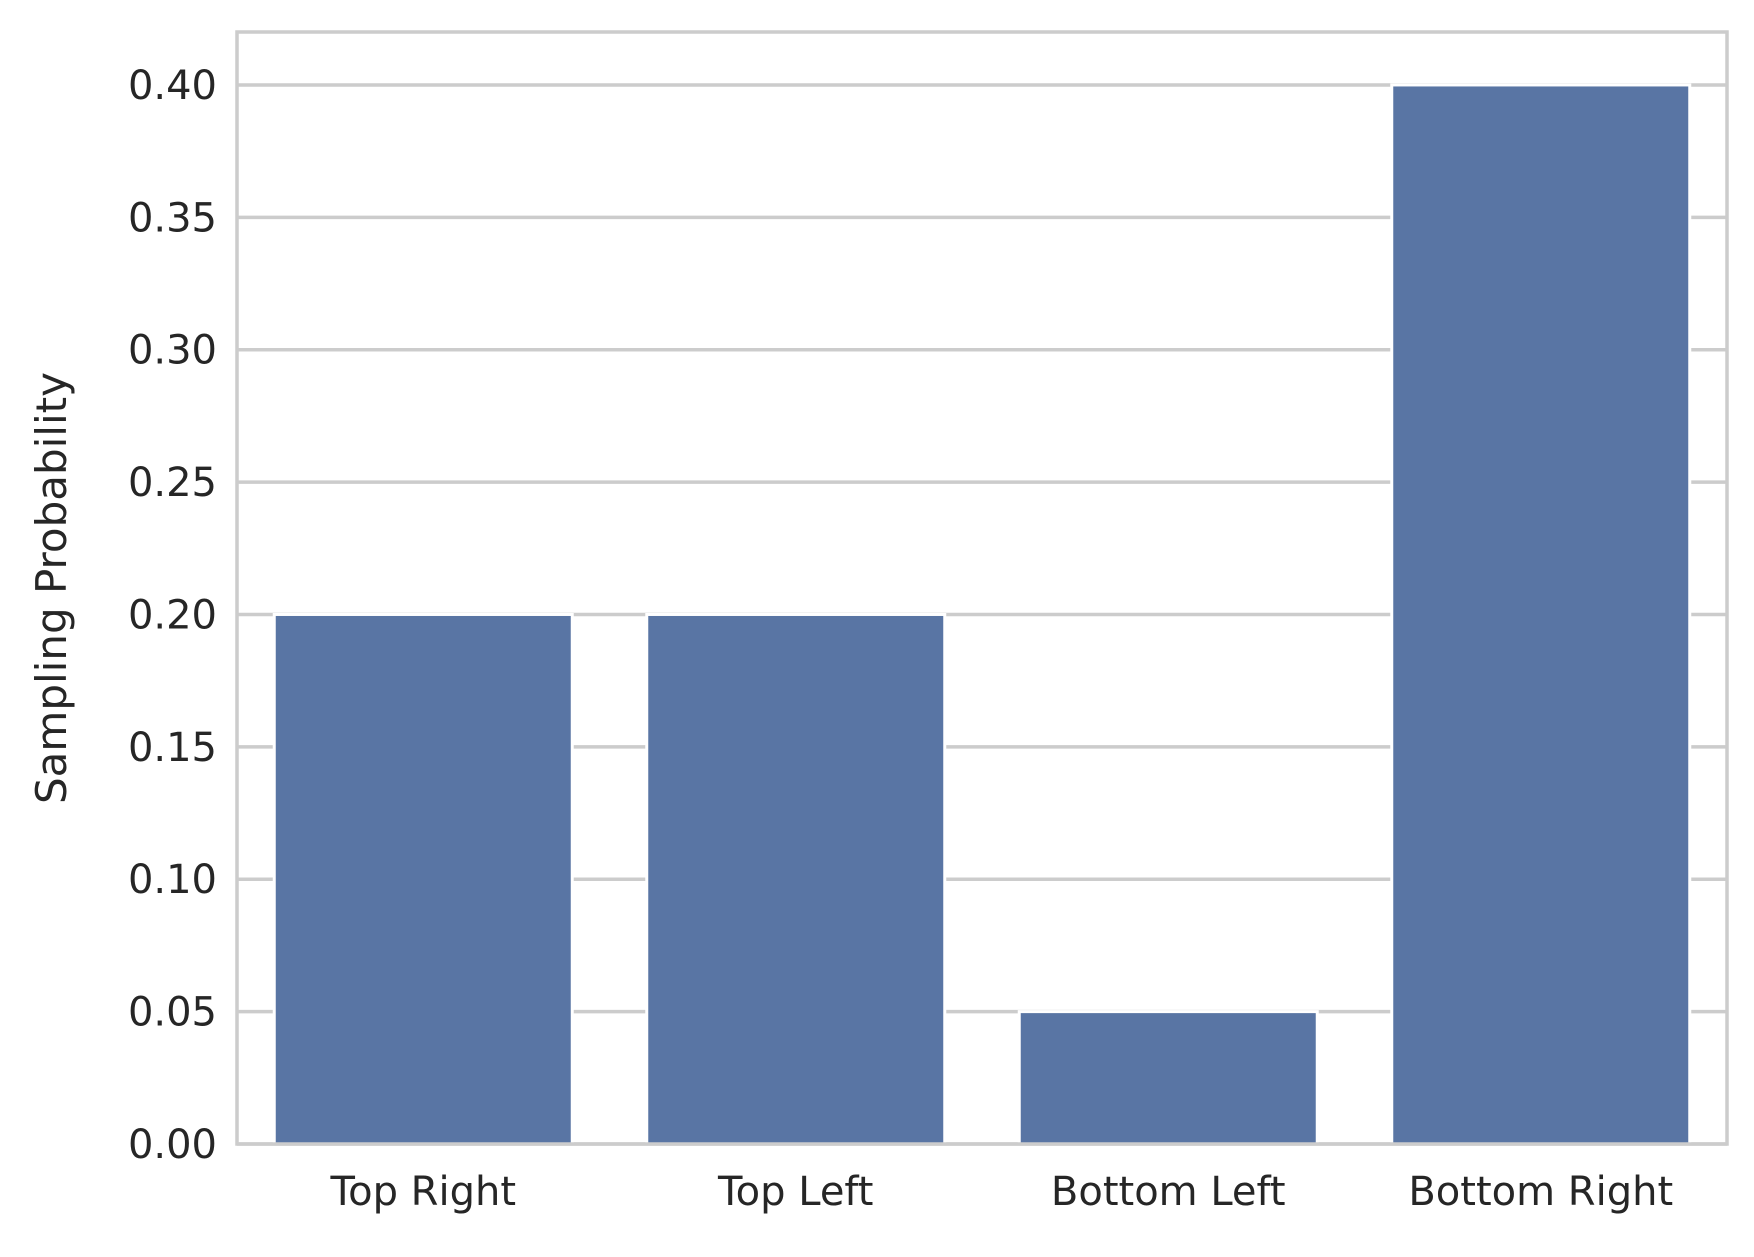  I want to click on y-tick-label: 0.15, so click(172, 748).